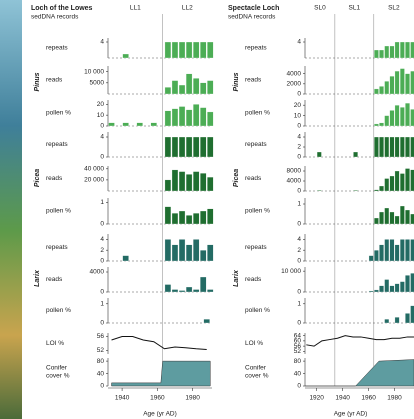 This screenshot has width=414, height=419. I want to click on y-tick-label: 60, so click(298, 341).